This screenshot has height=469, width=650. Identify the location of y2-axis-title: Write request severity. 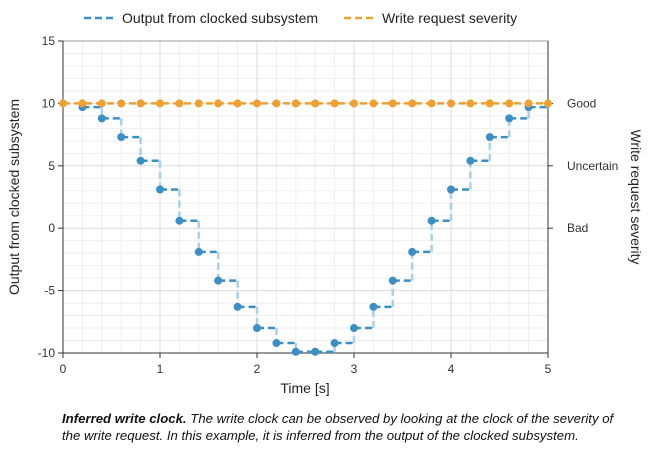
(636, 196).